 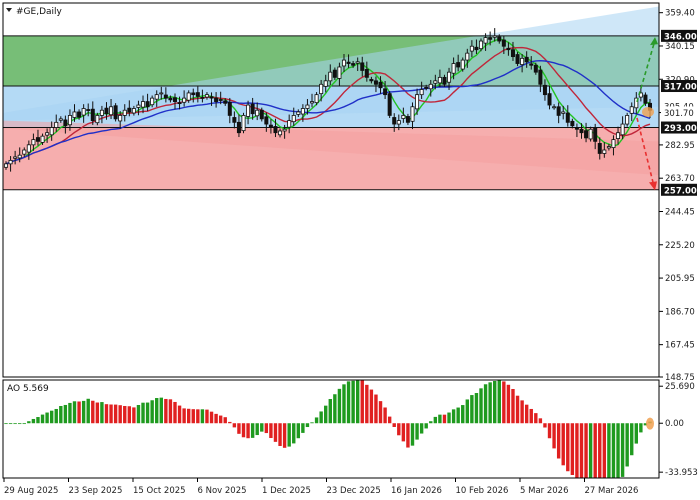 I want to click on time-tick-label: 5 Mar 2026, so click(x=544, y=491).